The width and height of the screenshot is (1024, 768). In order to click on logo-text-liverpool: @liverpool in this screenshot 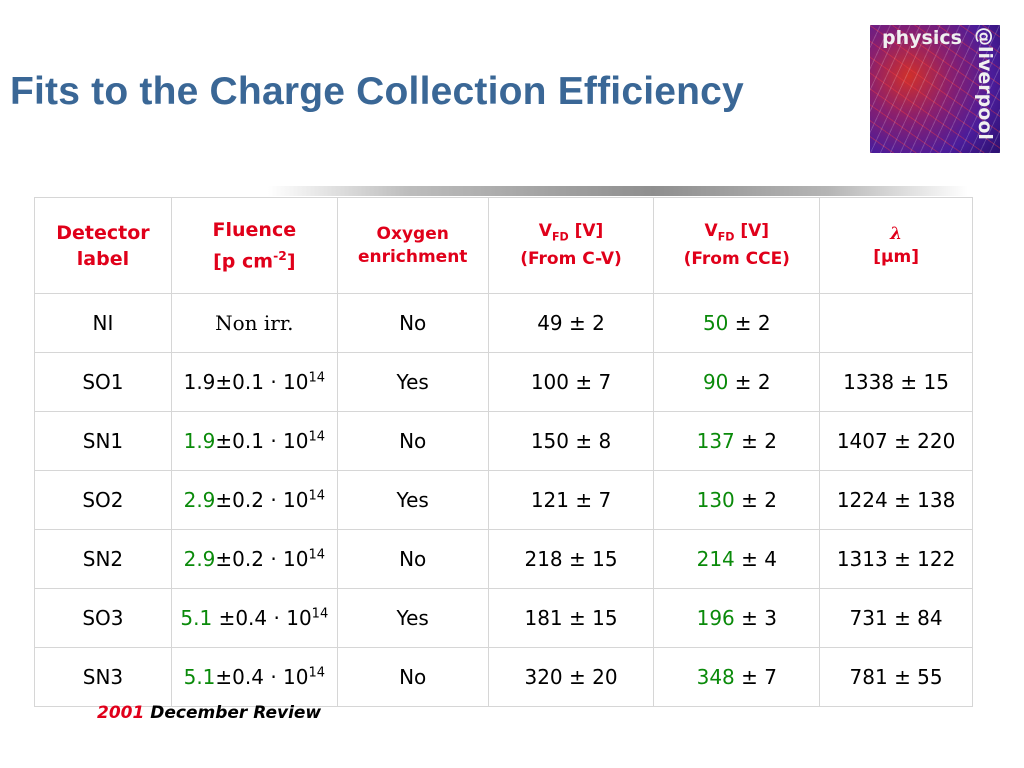, I will do `click(985, 83)`.